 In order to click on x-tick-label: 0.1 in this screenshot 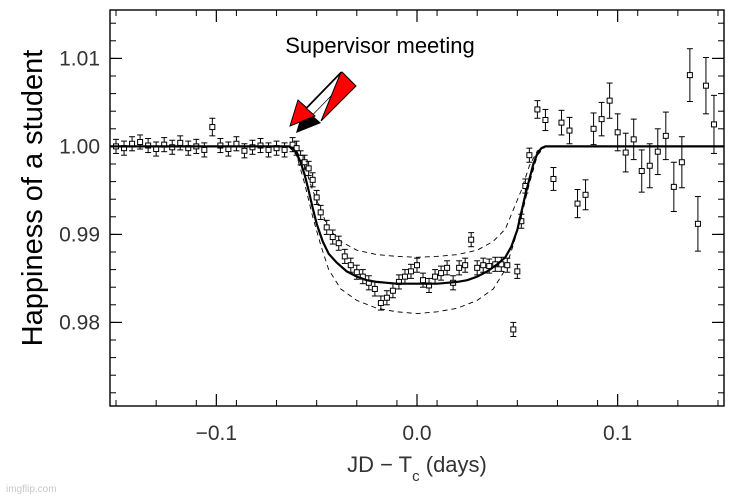, I will do `click(617, 433)`.